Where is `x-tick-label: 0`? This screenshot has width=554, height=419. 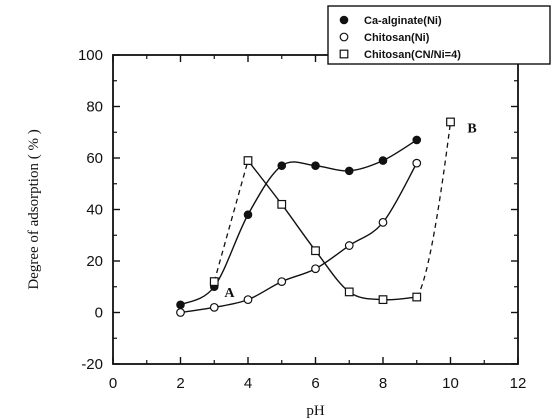
x-tick-label: 0 is located at coordinates (113, 383).